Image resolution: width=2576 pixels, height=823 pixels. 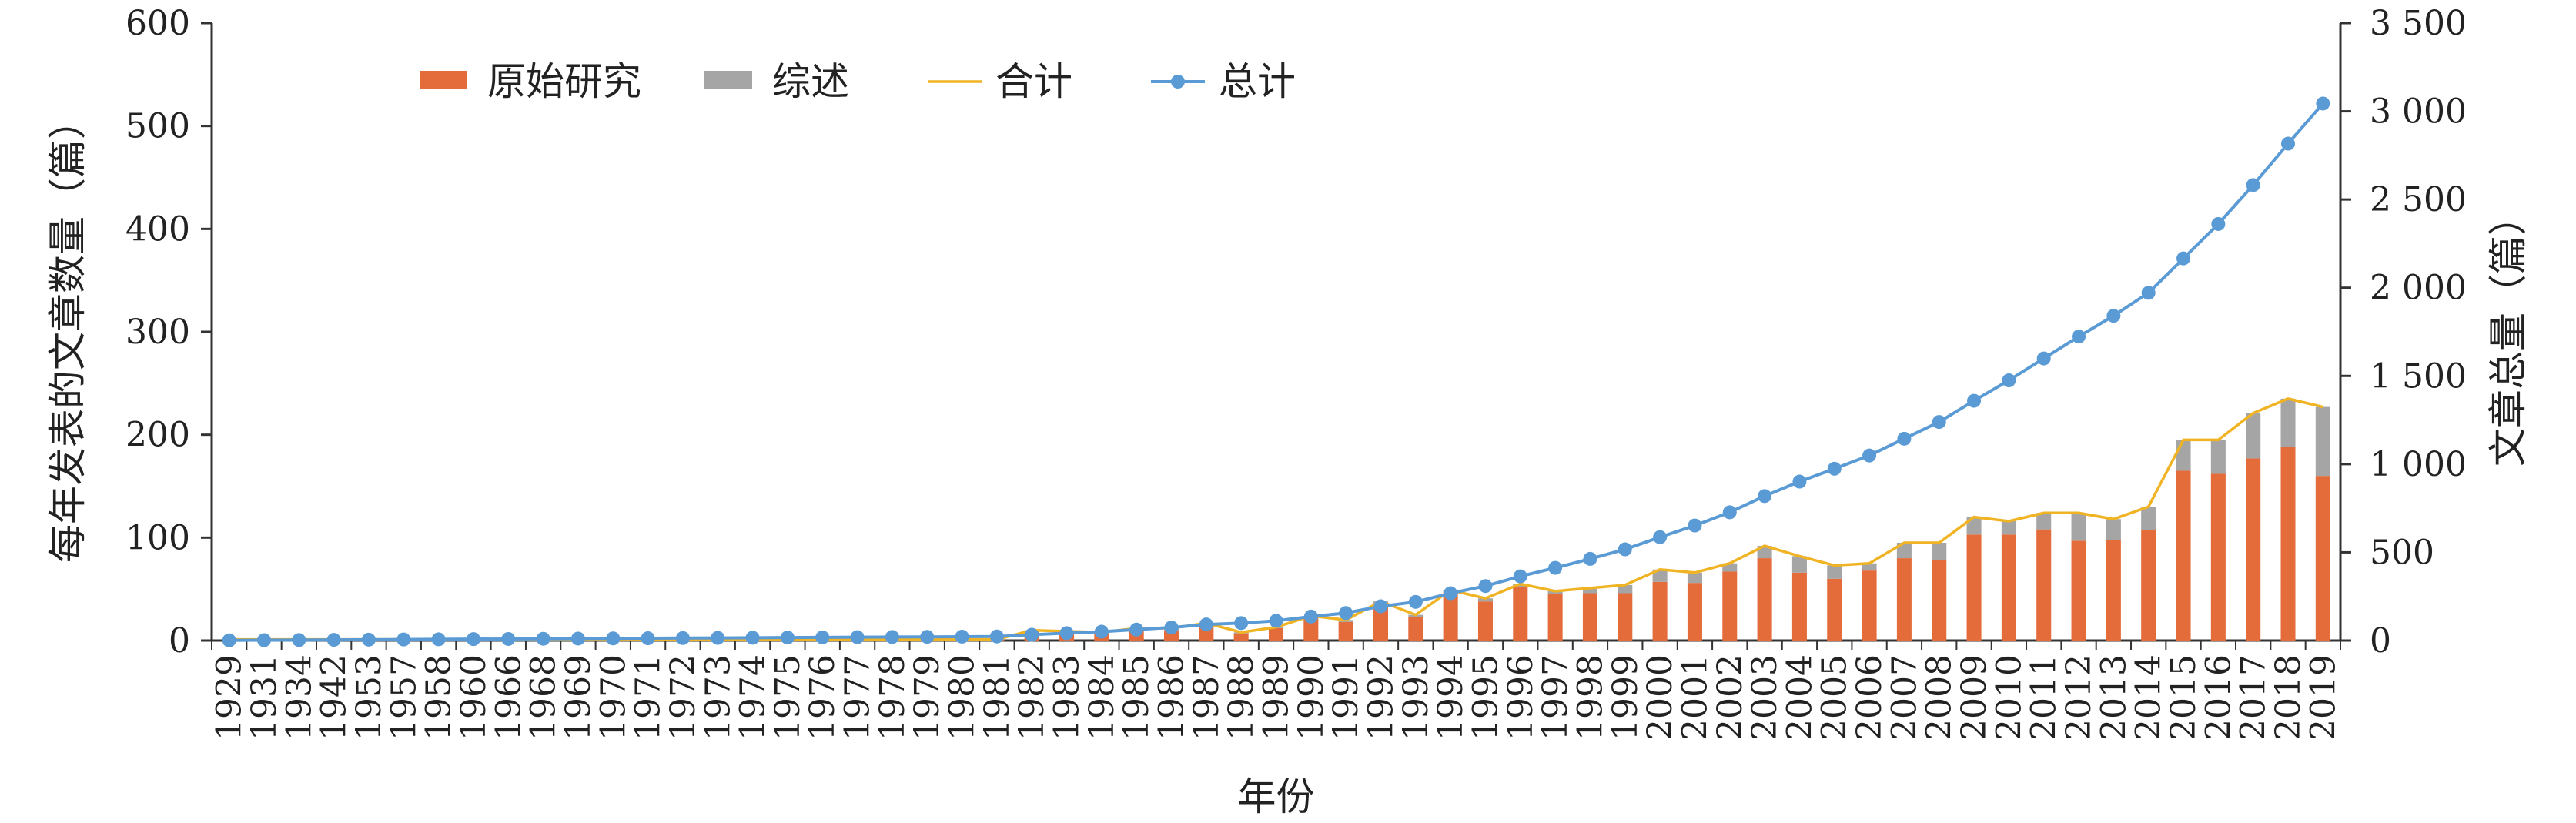 What do you see at coordinates (823, 698) in the screenshot?
I see `x-tick-label: 1976` at bounding box center [823, 698].